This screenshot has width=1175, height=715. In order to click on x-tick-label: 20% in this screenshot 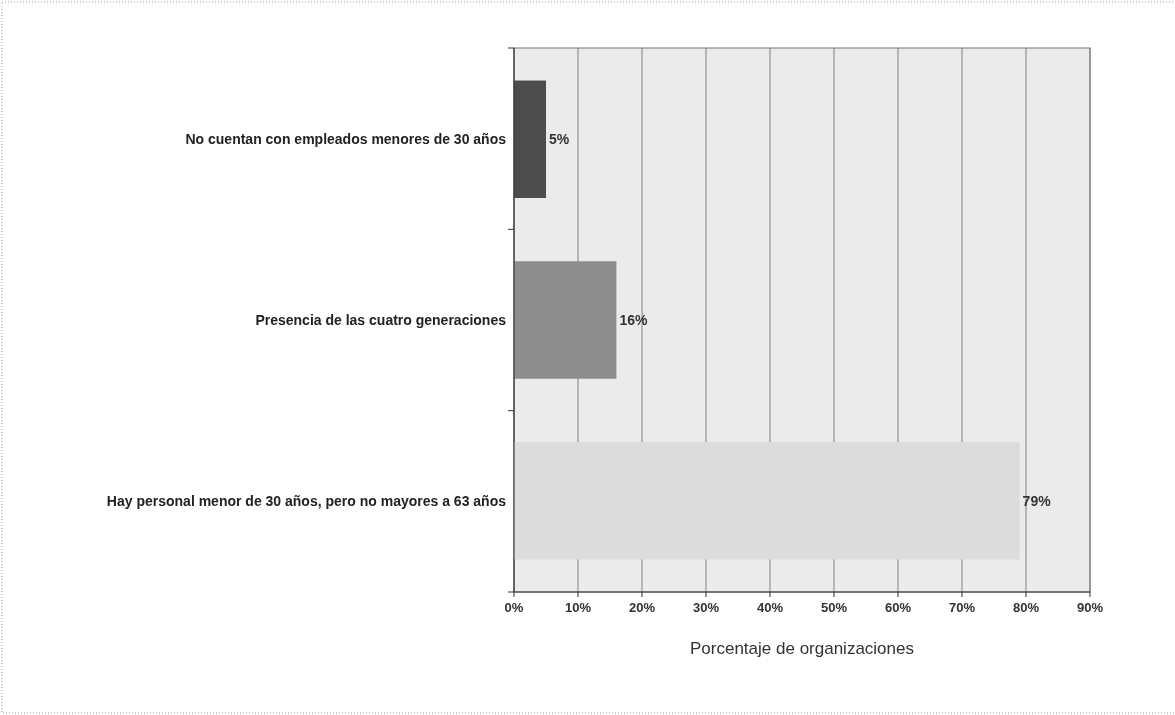, I will do `click(642, 607)`.